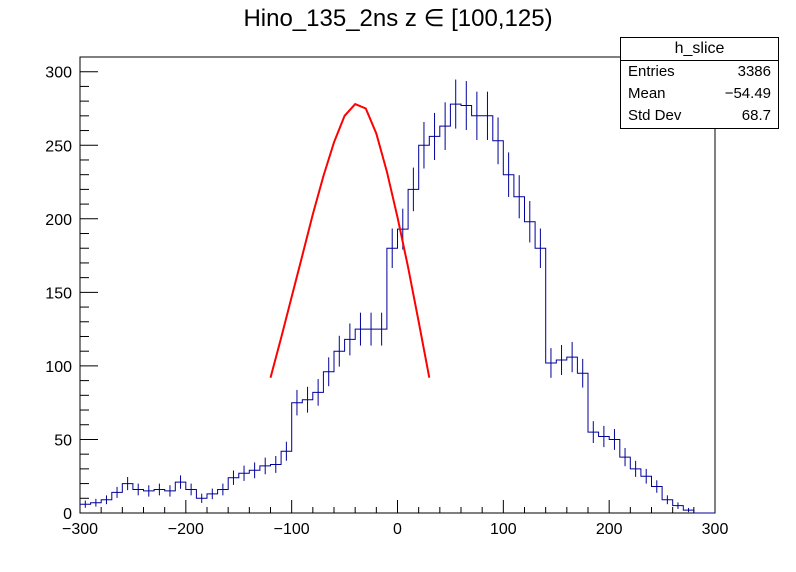 The width and height of the screenshot is (796, 572). I want to click on x-tick-label: 100, so click(503, 529).